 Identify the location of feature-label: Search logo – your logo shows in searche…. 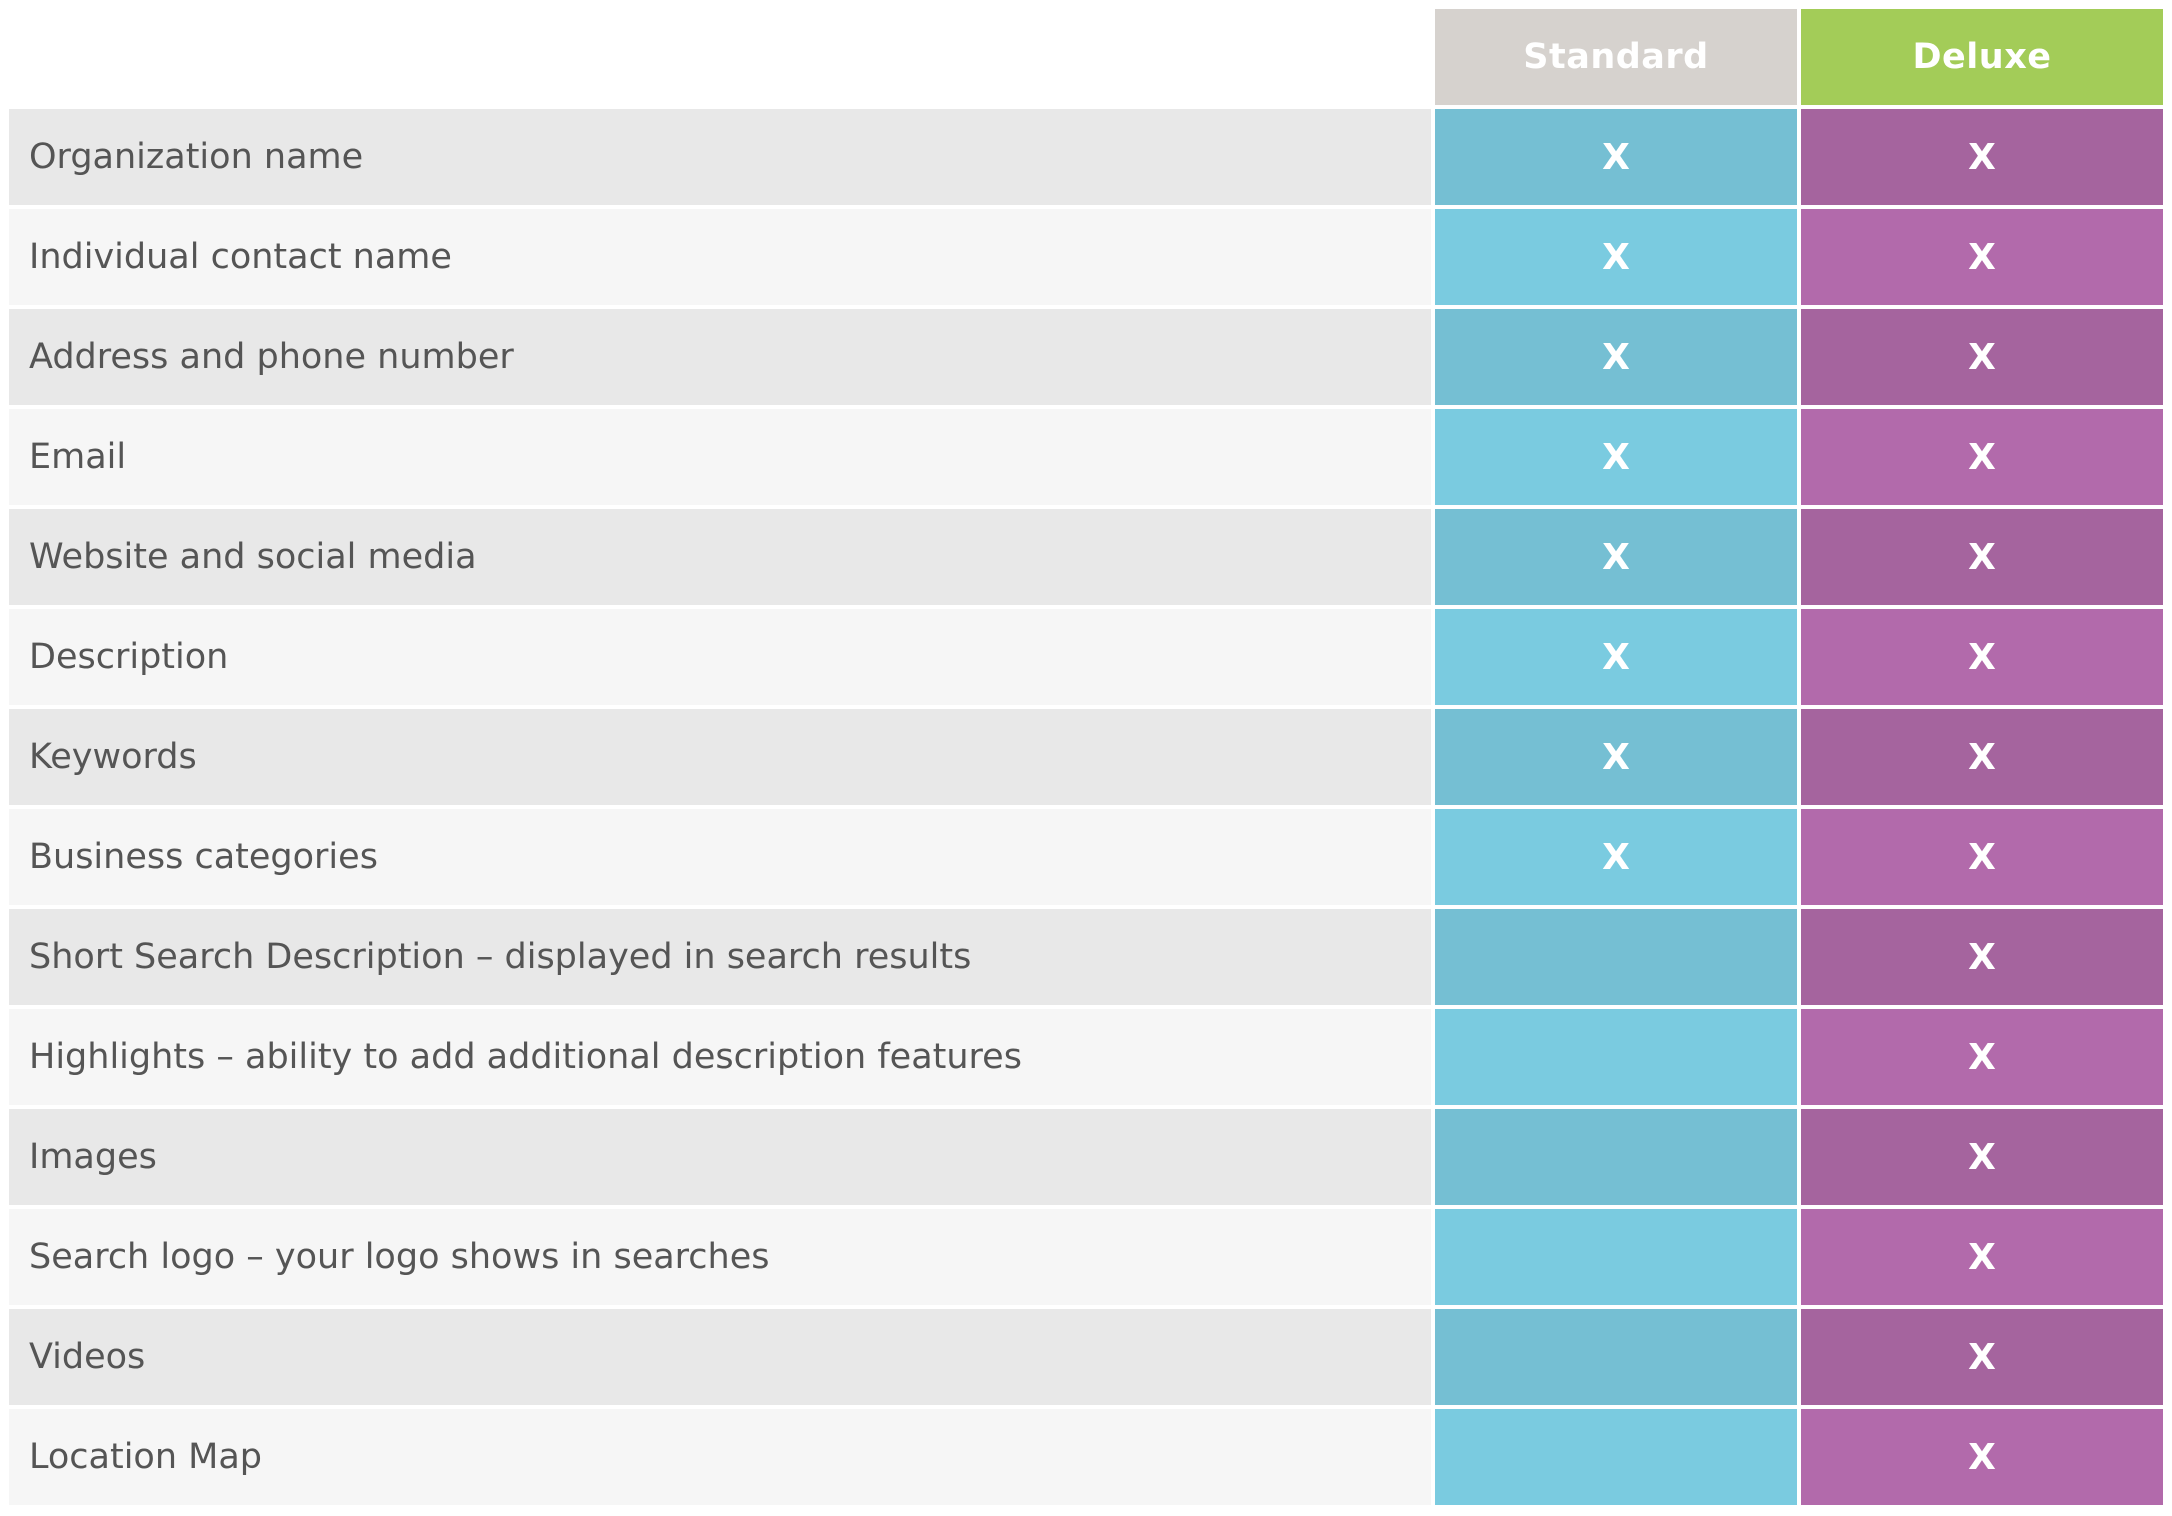
(720, 1257).